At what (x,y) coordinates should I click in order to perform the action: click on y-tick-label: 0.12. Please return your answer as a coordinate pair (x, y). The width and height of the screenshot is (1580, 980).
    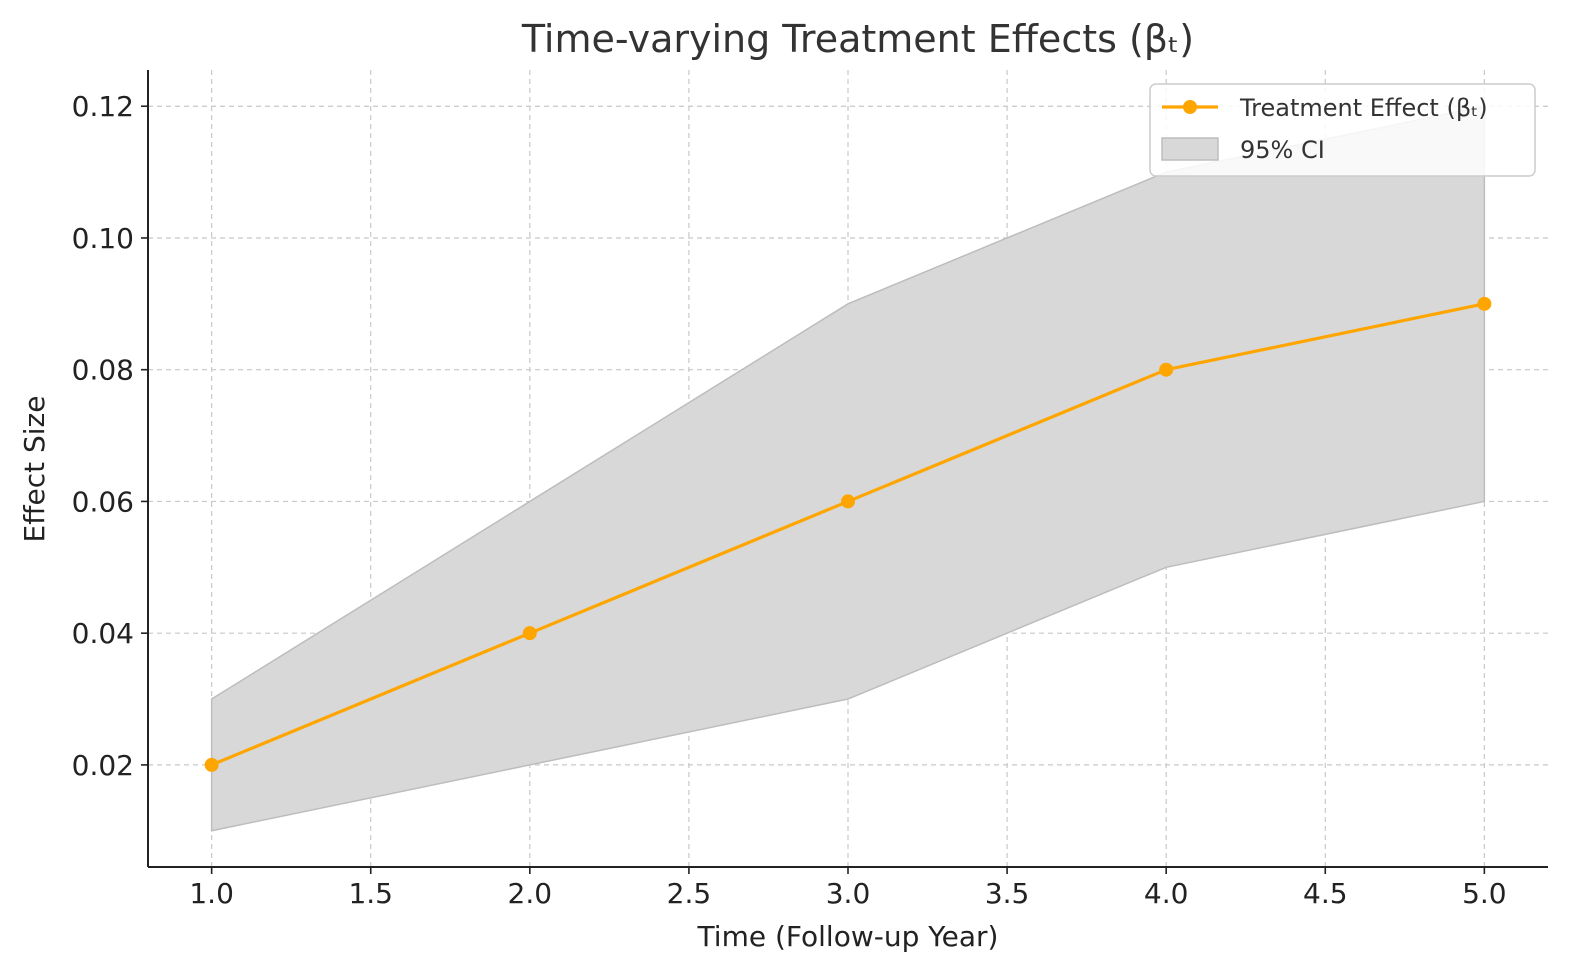
    Looking at the image, I should click on (103, 106).